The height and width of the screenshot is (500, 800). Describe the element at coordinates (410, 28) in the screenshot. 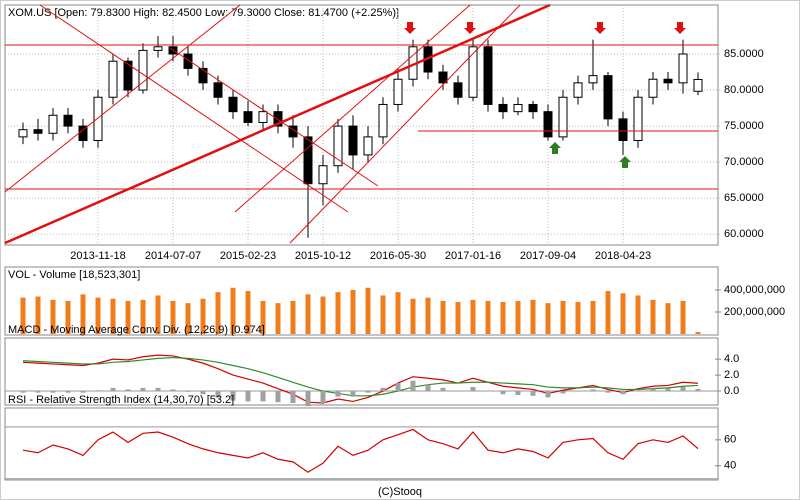

I see `sell-arrow` at that location.